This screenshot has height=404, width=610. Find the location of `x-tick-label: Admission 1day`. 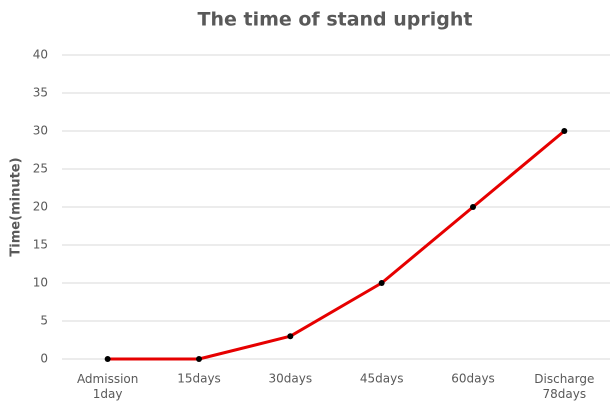

x-tick-label: Admission 1day is located at coordinates (107, 386).